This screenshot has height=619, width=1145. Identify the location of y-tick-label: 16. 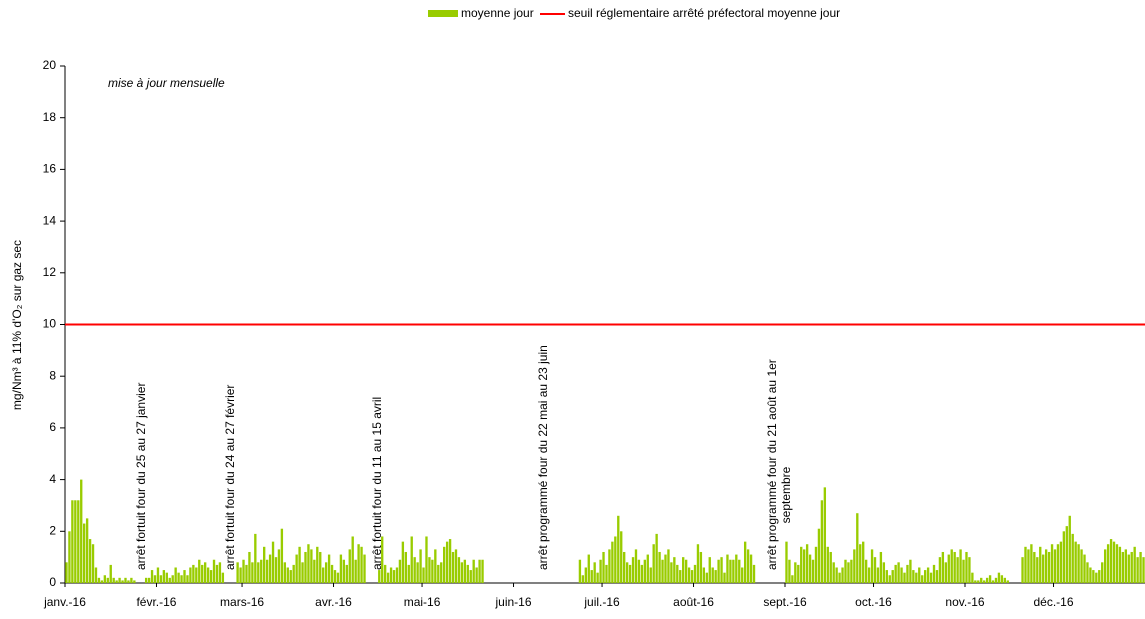
(50, 169).